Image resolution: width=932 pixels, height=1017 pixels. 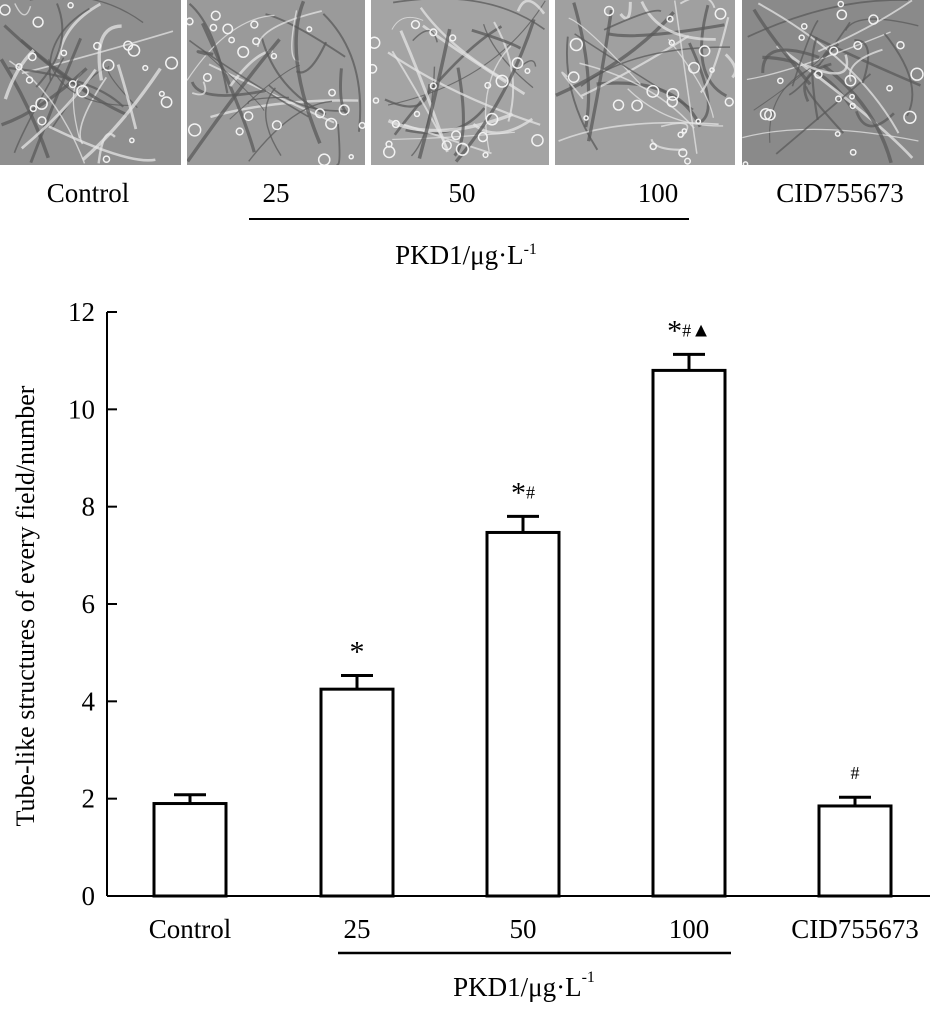 I want to click on y-tick-label: 12, so click(x=81, y=312).